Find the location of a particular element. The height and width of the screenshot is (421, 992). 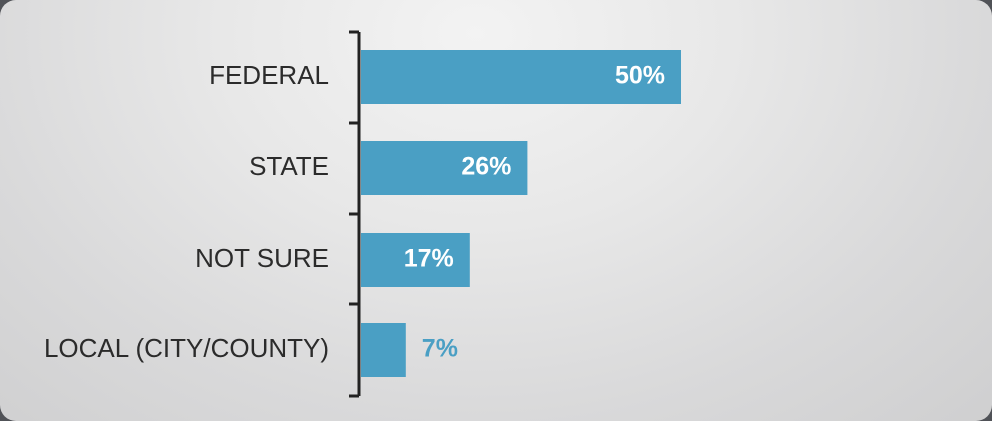

axis is located at coordinates (355, 214).